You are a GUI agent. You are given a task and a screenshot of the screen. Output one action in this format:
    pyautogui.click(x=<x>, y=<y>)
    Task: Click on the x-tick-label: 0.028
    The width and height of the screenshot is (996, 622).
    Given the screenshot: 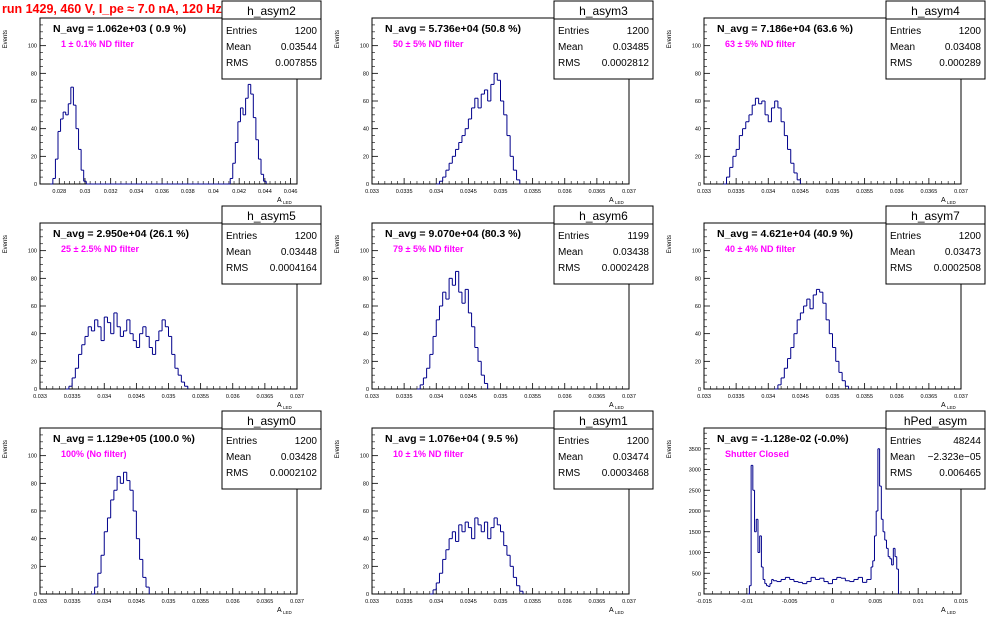 What is the action you would take?
    pyautogui.click(x=59, y=192)
    